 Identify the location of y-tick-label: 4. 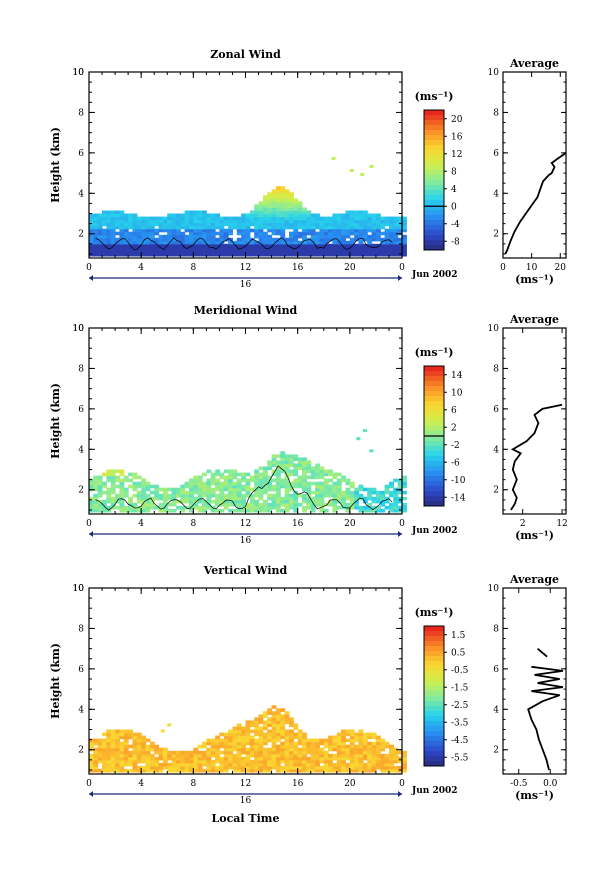
(81, 194).